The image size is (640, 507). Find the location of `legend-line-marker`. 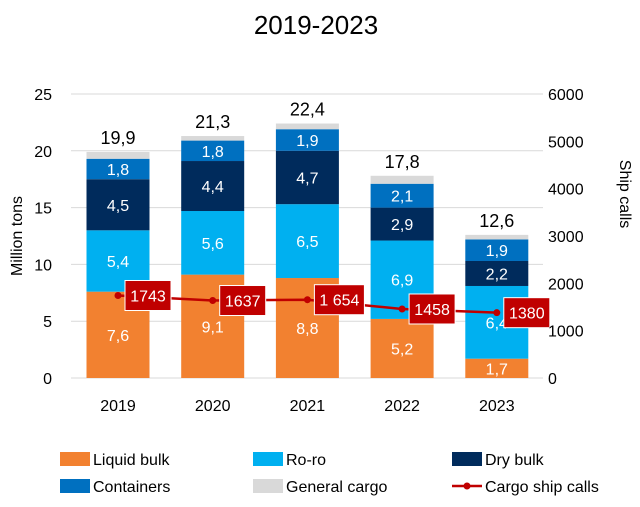

legend-line-marker is located at coordinates (467, 486).